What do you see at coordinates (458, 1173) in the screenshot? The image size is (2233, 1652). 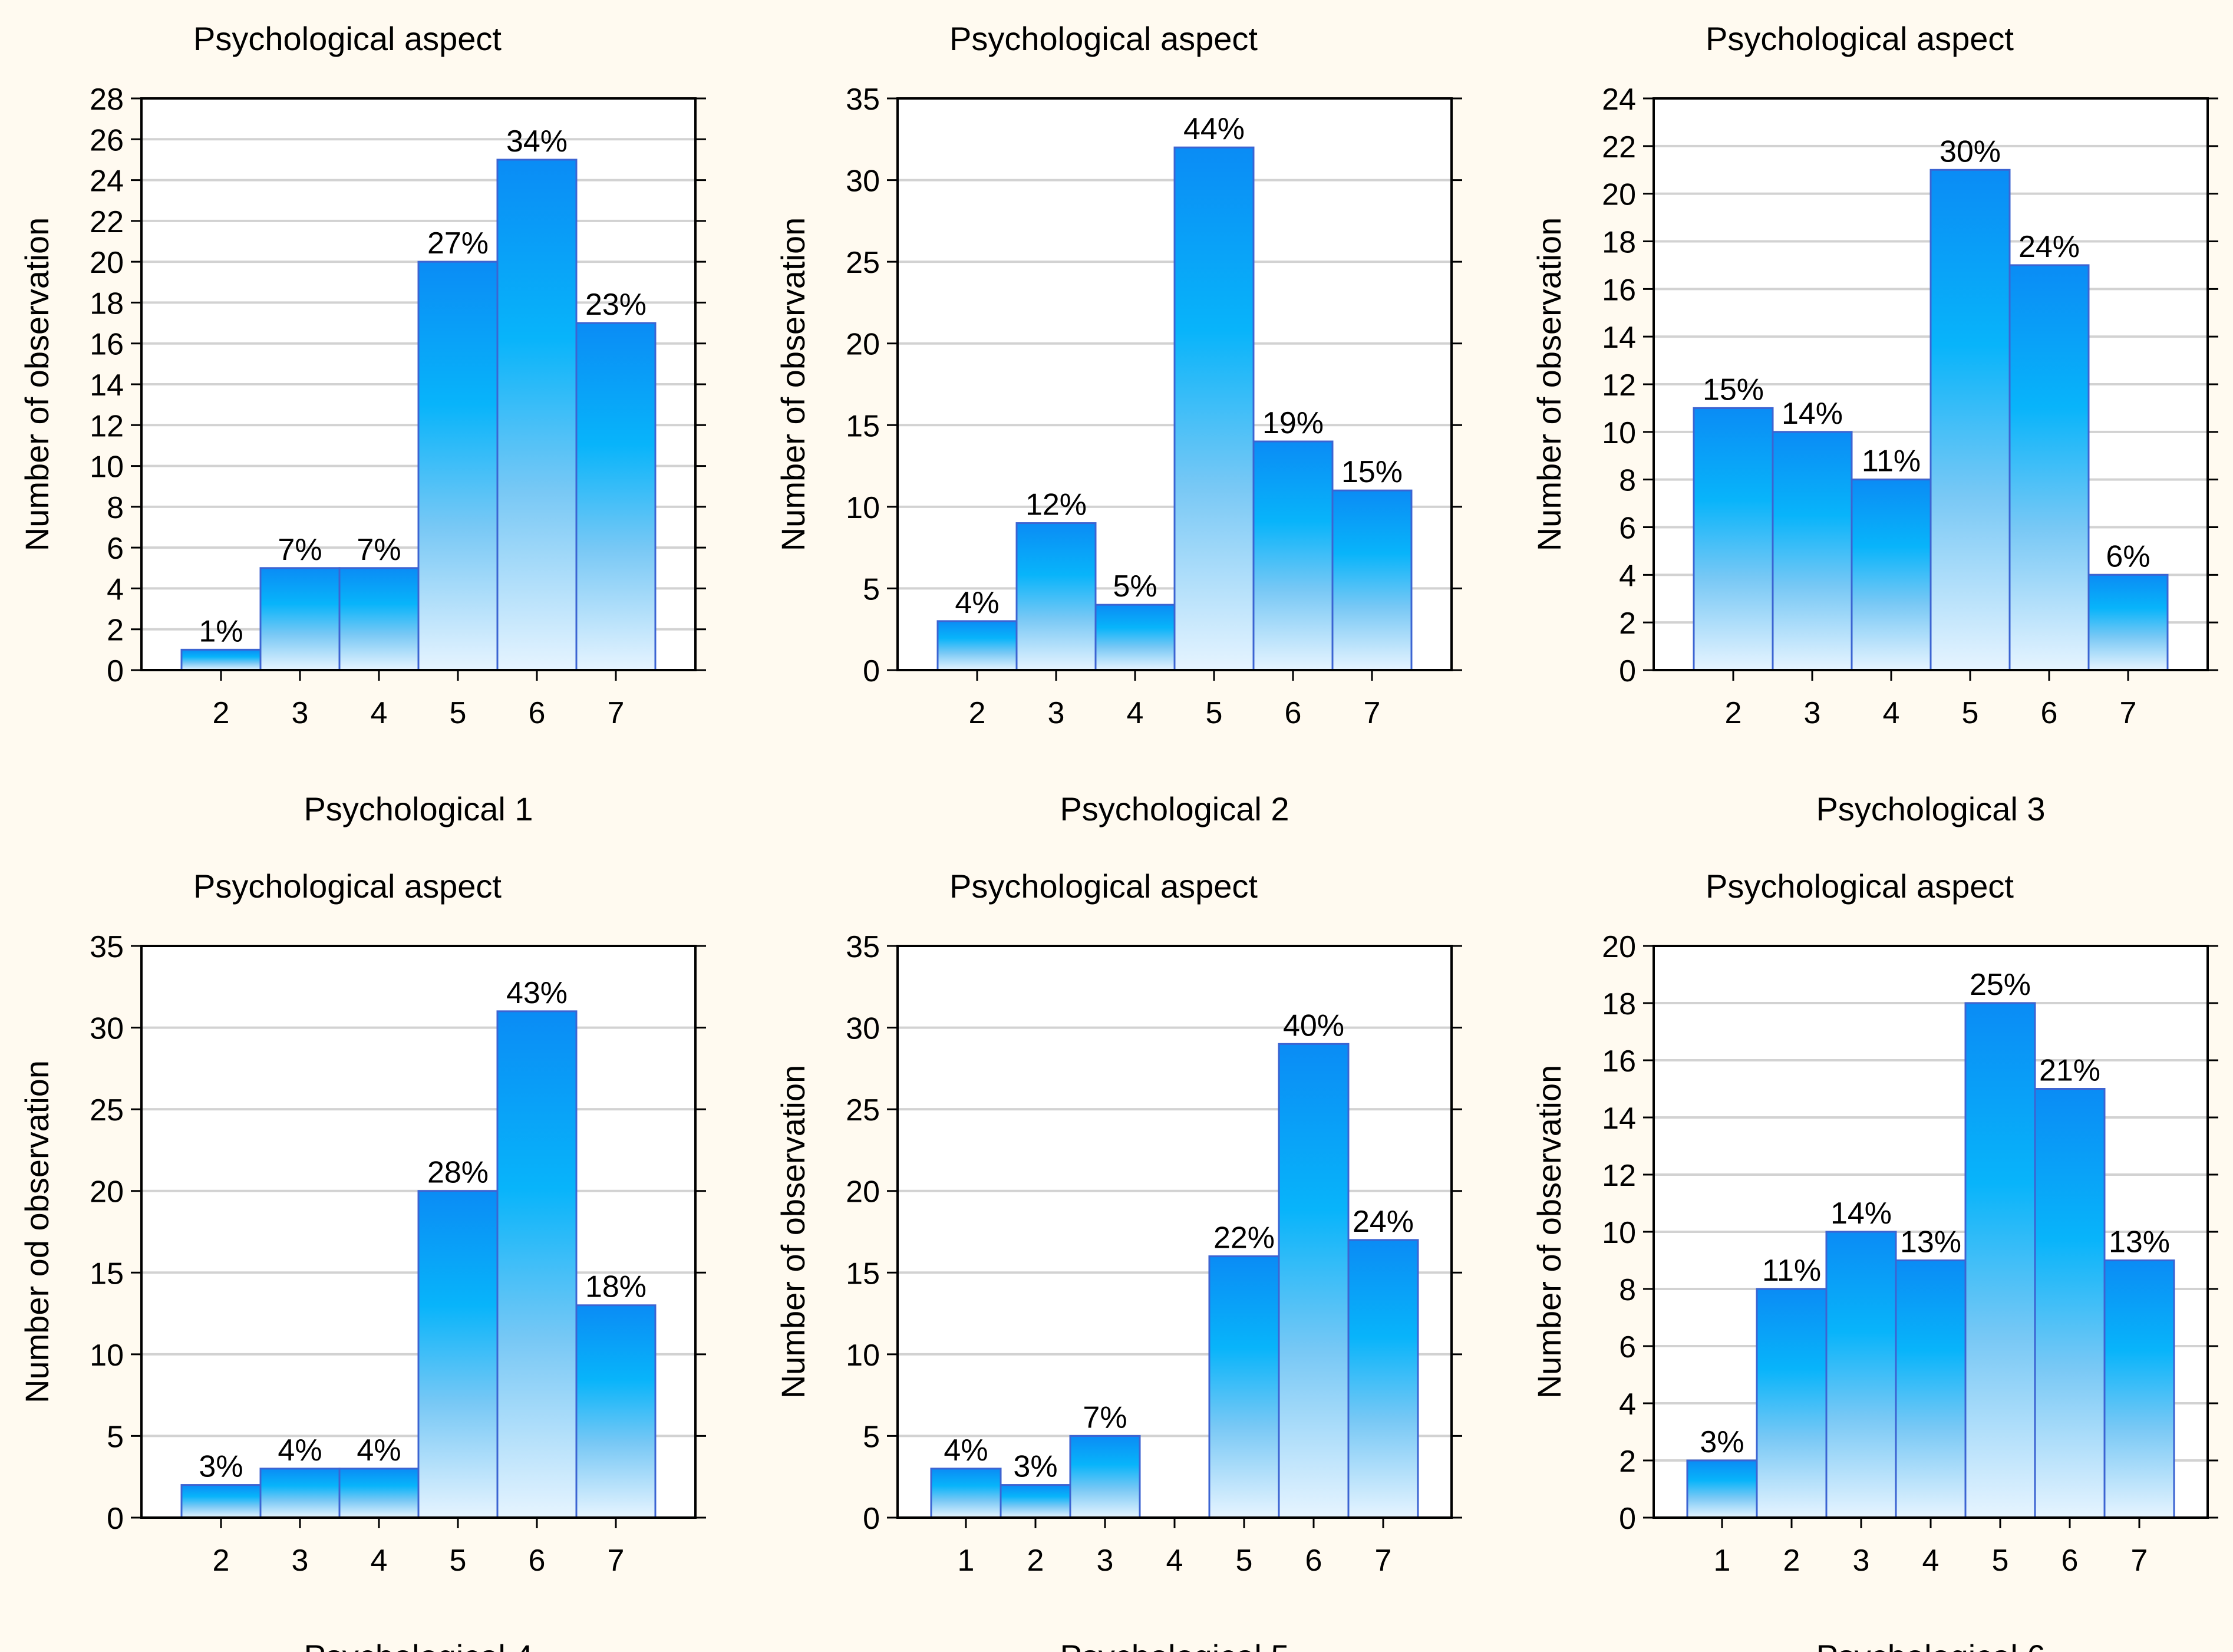 I see `bar-percent-label: 28%` at bounding box center [458, 1173].